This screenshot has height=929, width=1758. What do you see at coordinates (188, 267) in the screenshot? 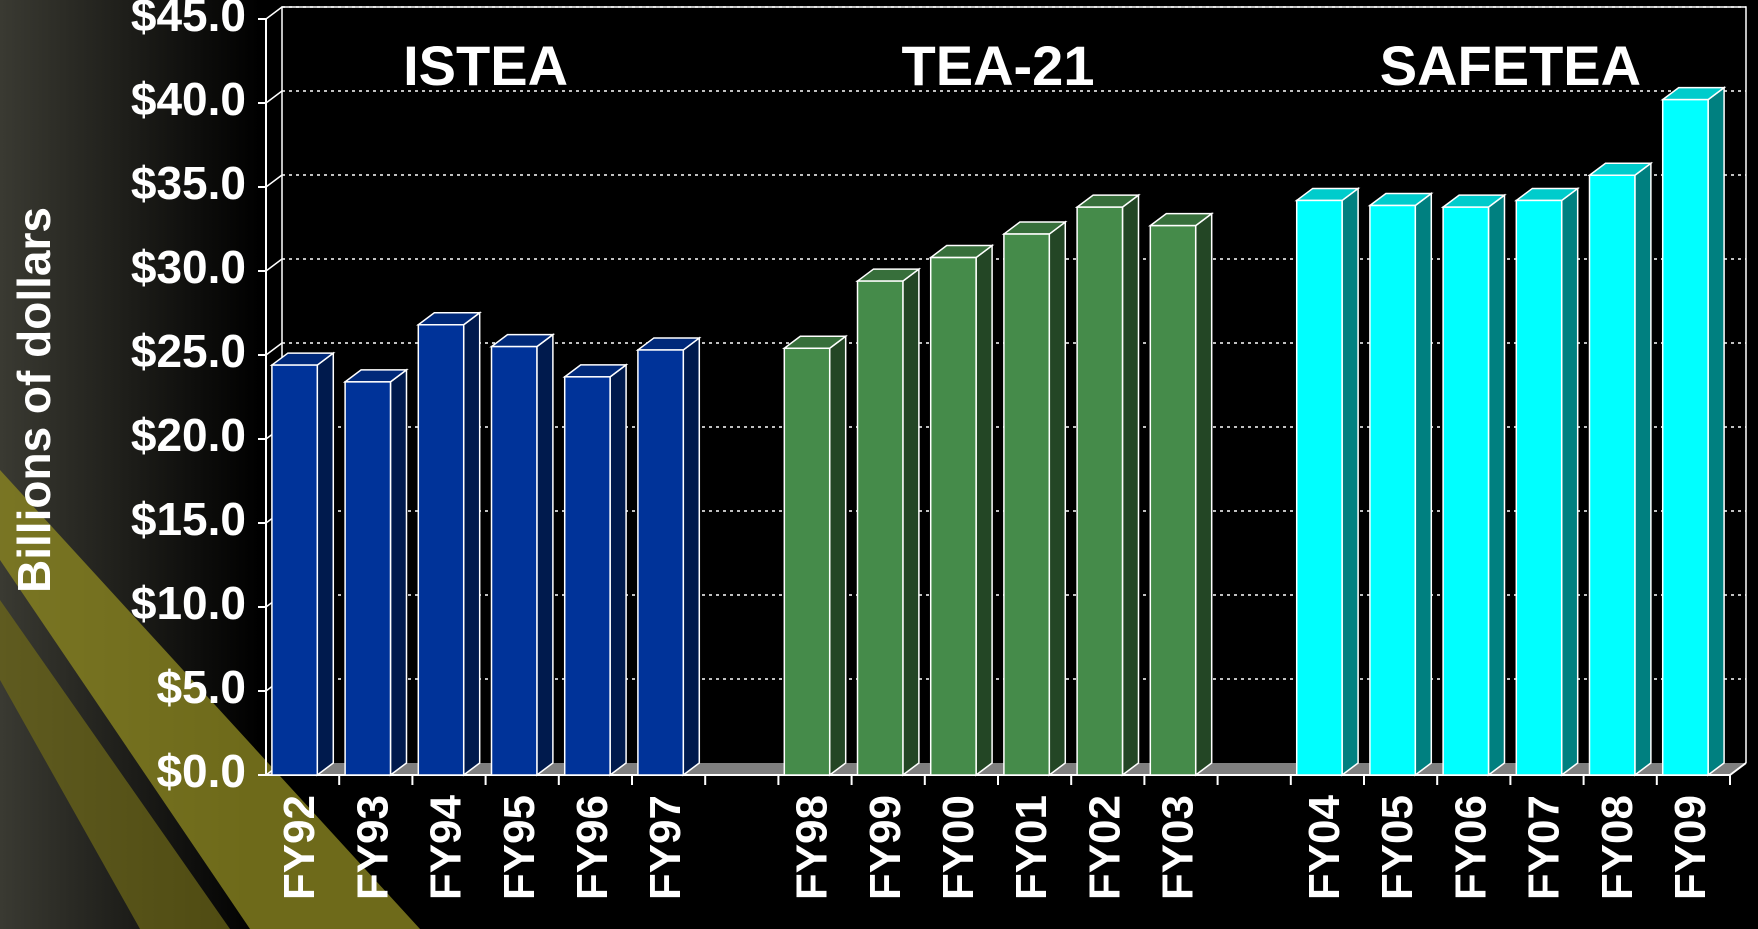
I see `y-tick-label: $30.0` at bounding box center [188, 267].